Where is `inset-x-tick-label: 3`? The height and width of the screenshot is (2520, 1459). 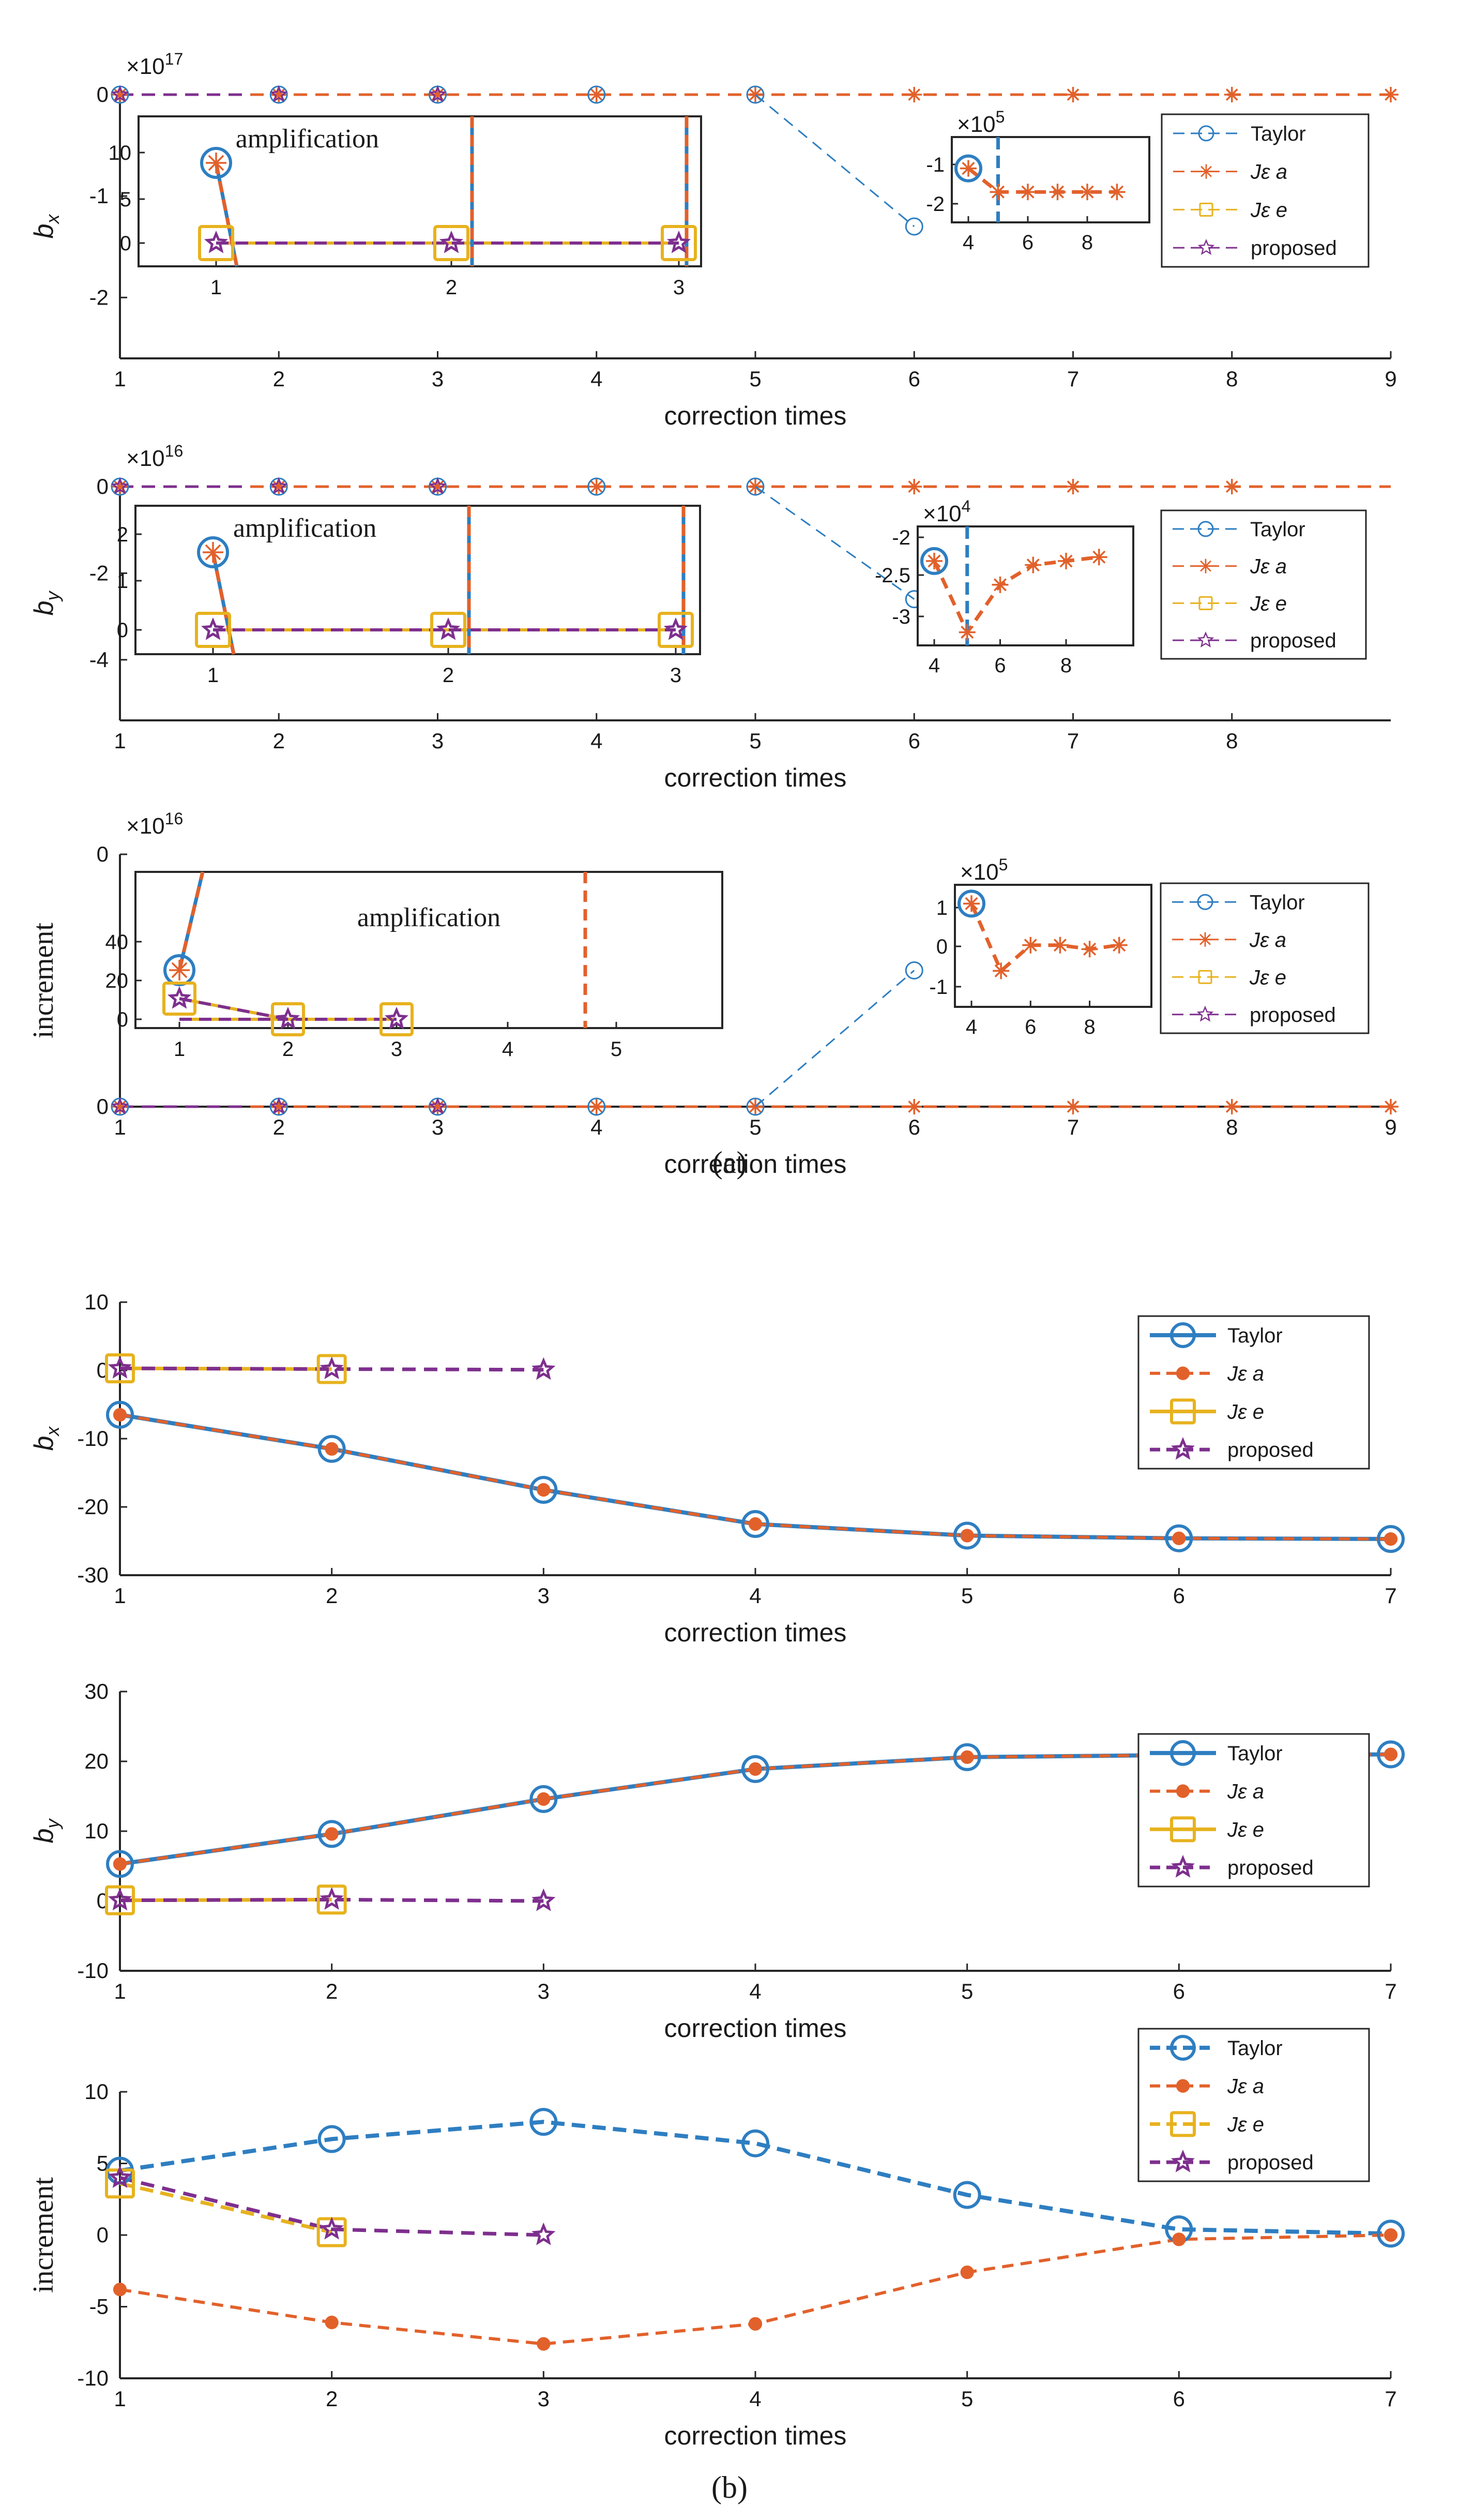
inset-x-tick-label: 3 is located at coordinates (675, 675).